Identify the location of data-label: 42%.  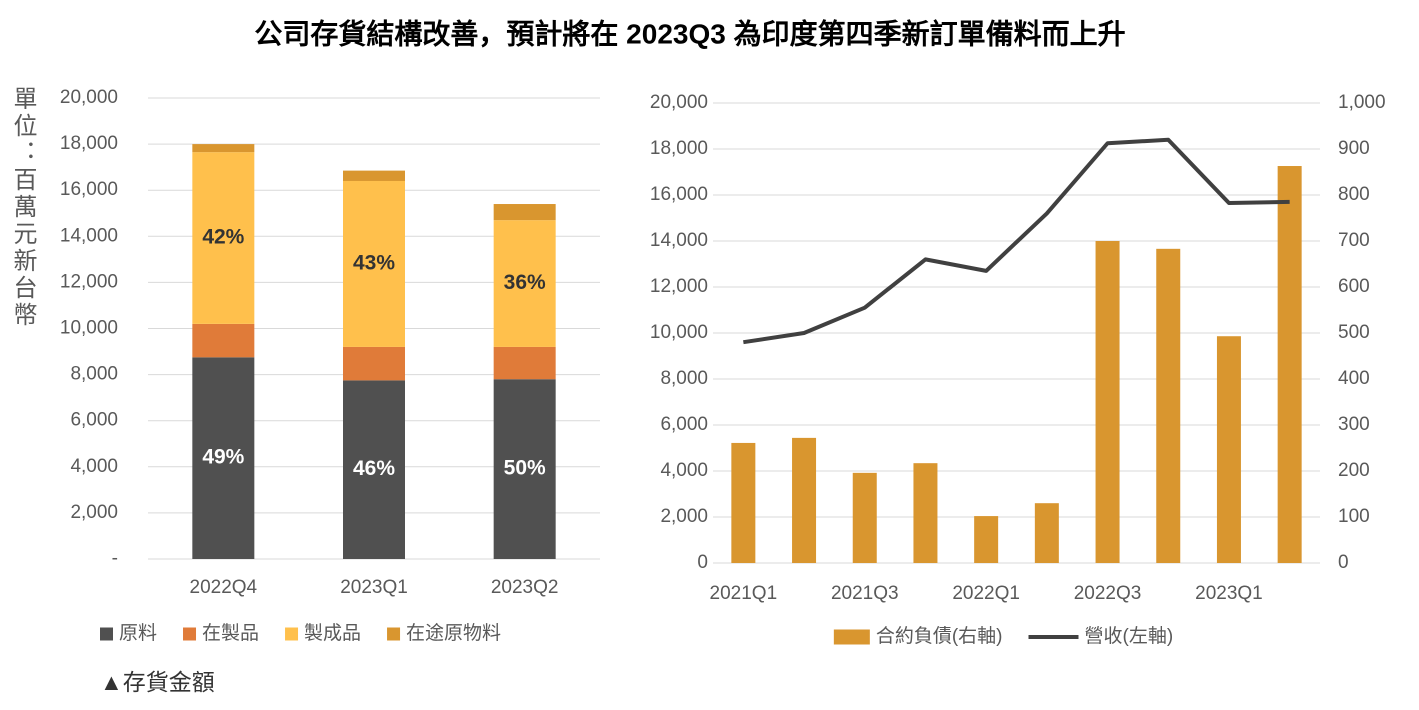
(223, 237).